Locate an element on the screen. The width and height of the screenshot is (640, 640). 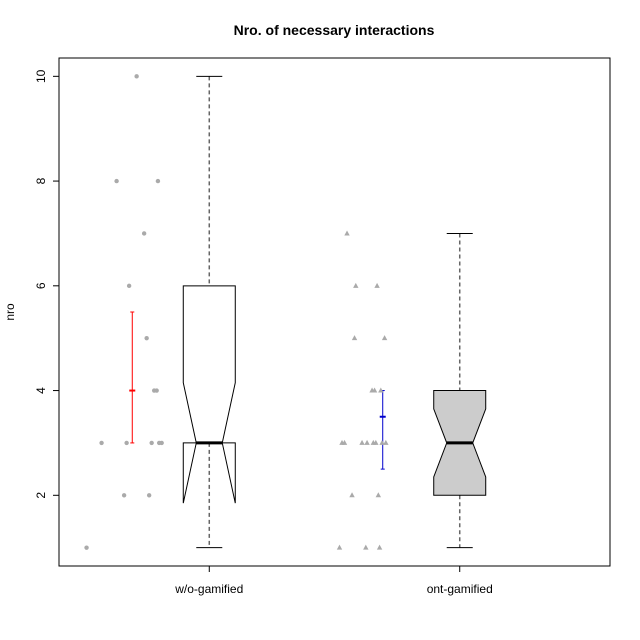
y-tick-label: 4 is located at coordinates (41, 390).